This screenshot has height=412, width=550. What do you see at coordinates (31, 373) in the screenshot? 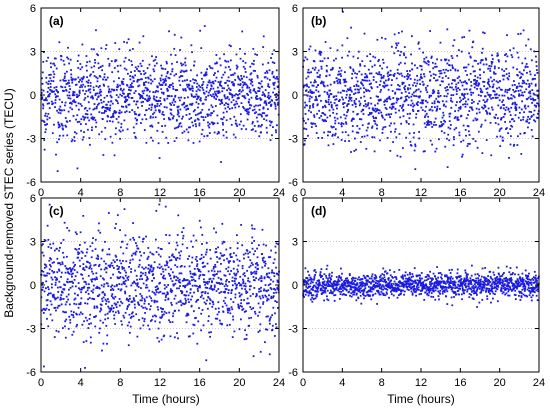
I see `y-tick-label: -6` at bounding box center [31, 373].